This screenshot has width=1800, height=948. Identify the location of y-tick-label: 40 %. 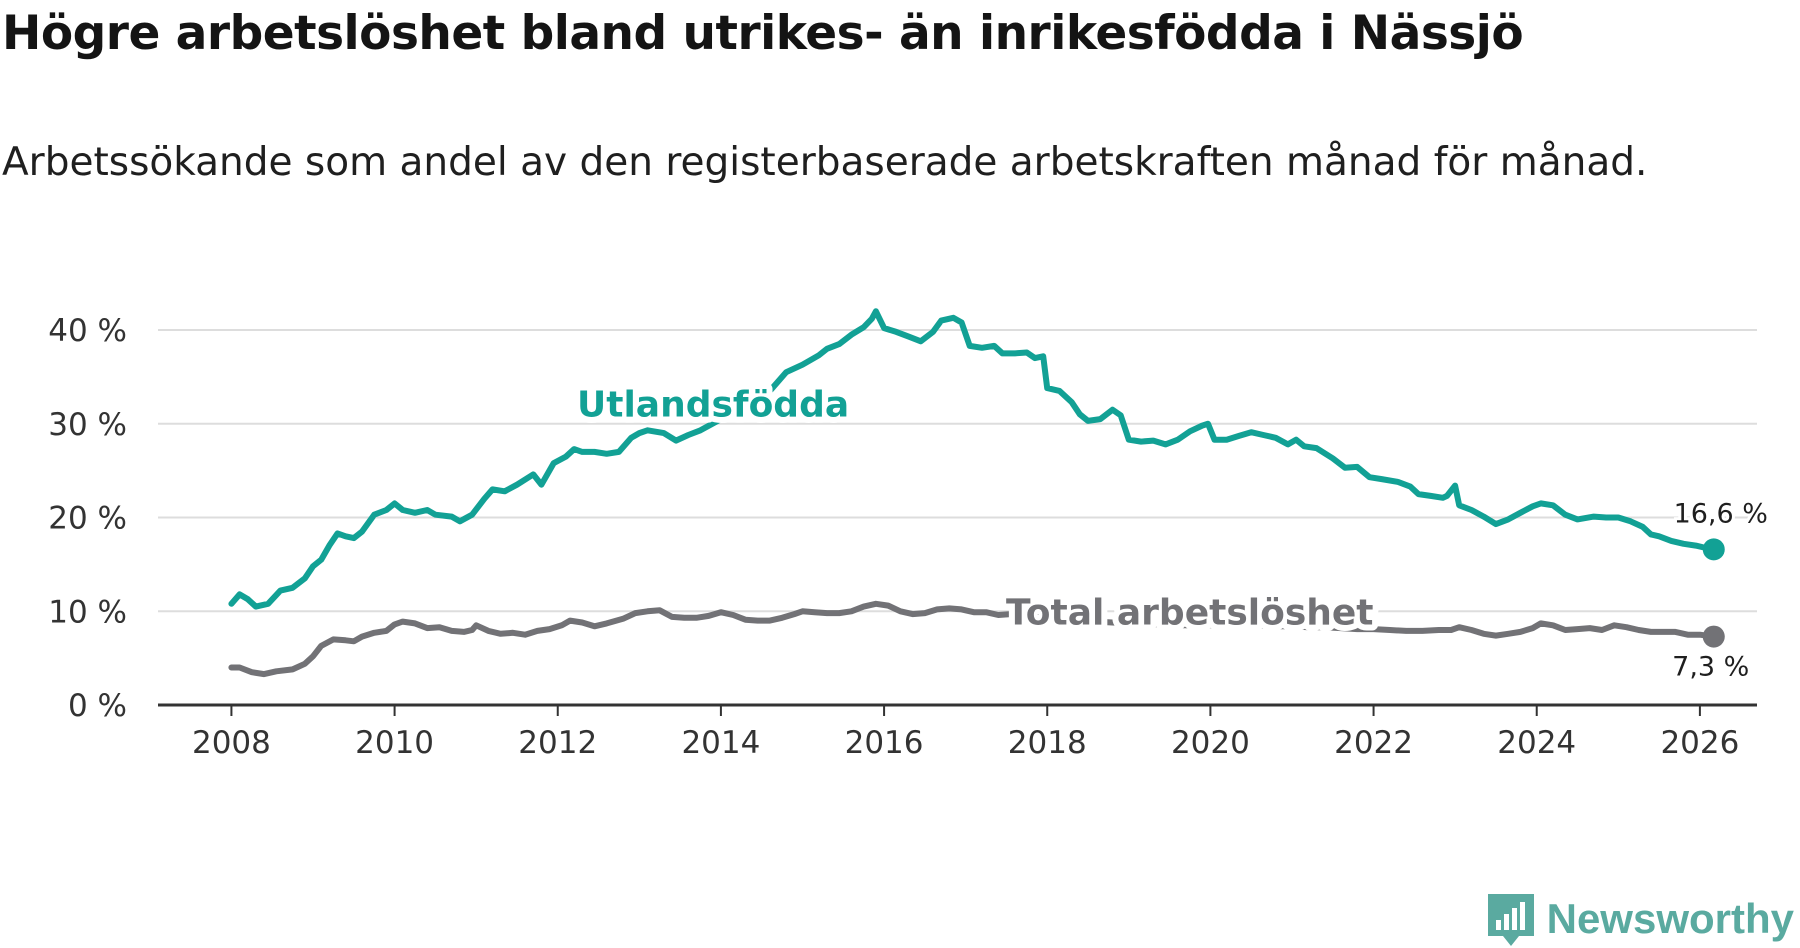
(87, 331).